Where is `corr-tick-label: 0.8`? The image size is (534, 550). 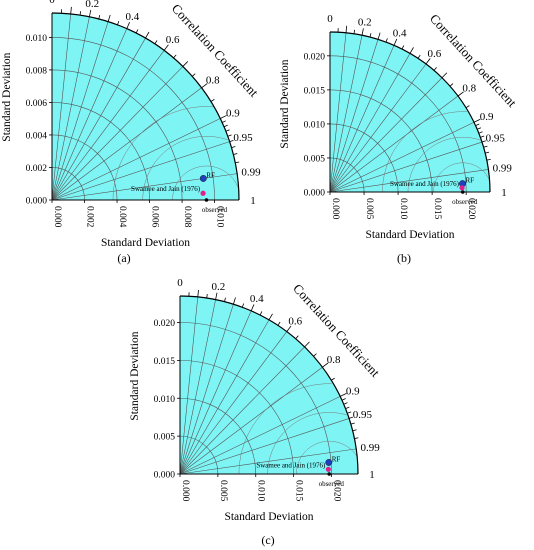
corr-tick-label: 0.8 is located at coordinates (469, 89).